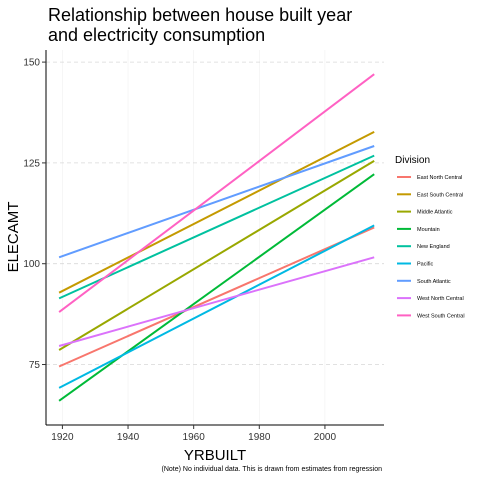 This screenshot has height=480, width=480. Describe the element at coordinates (428, 230) in the screenshot. I see `legend-label: Mountain` at that location.